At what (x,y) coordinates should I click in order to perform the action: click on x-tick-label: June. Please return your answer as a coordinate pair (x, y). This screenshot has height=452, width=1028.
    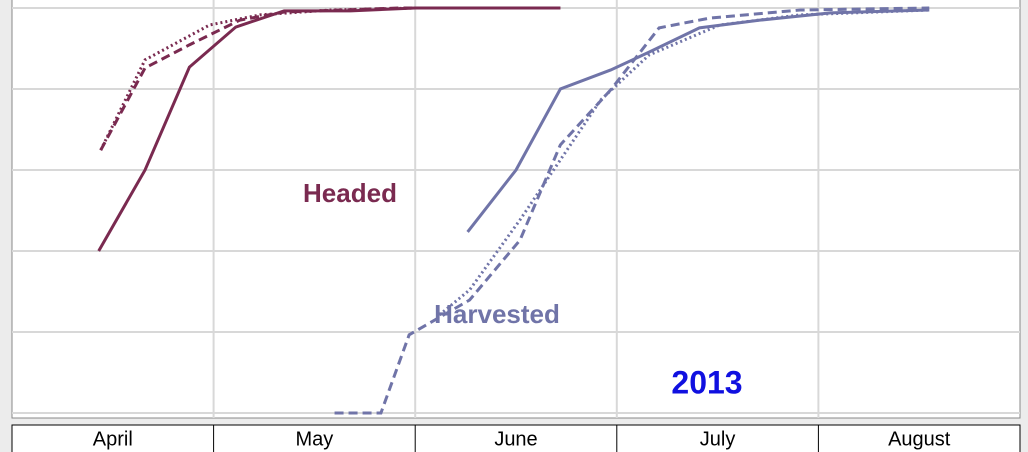
    Looking at the image, I should click on (515, 439).